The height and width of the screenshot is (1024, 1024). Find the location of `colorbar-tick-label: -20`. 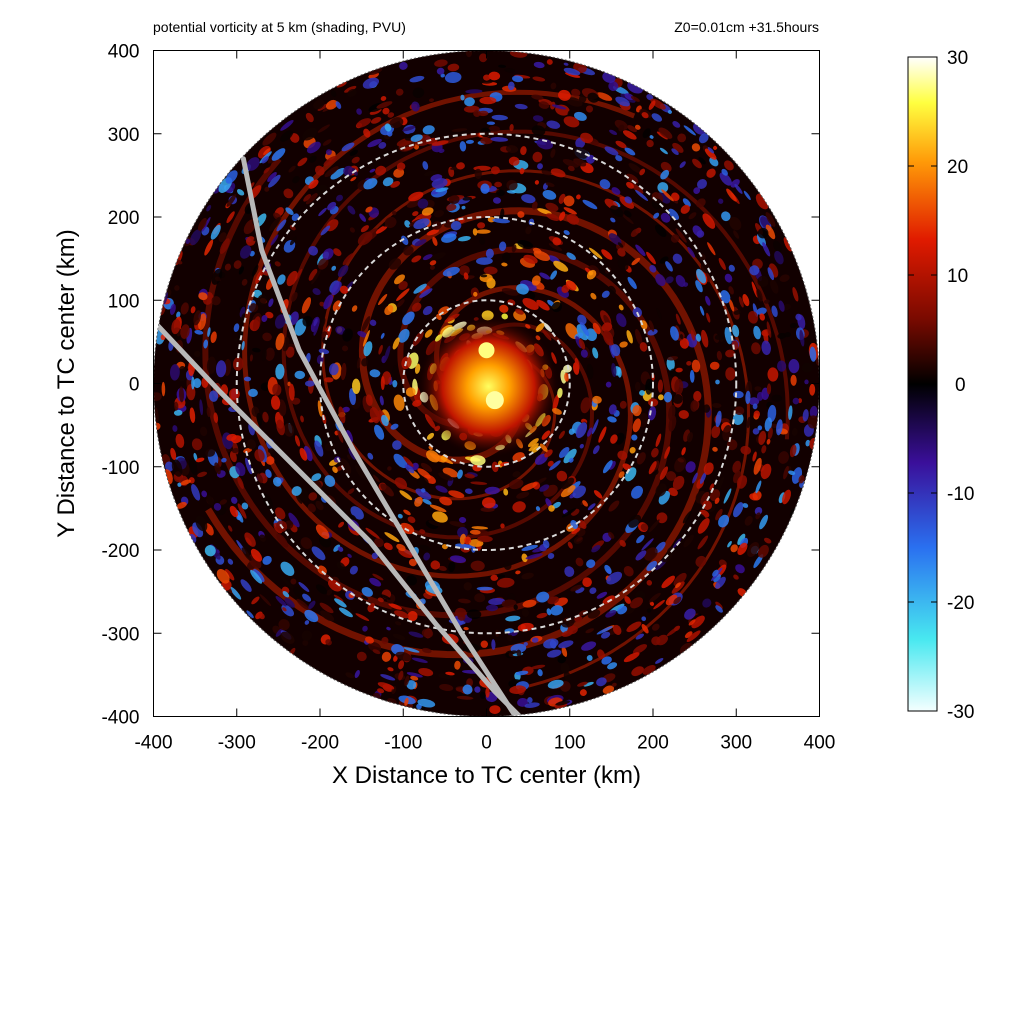

colorbar-tick-label: -20 is located at coordinates (960, 603).